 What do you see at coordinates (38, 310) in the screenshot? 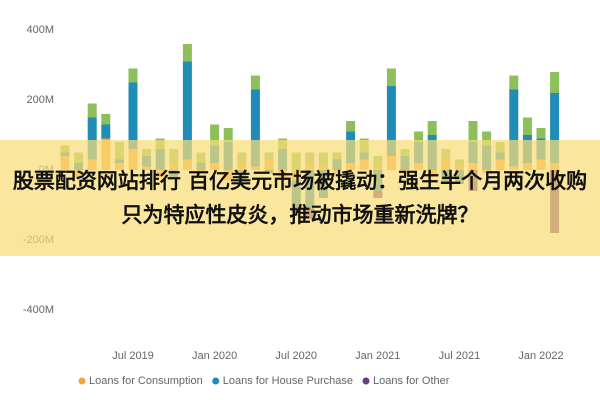
I see `y-tick-label: -400M` at bounding box center [38, 310].